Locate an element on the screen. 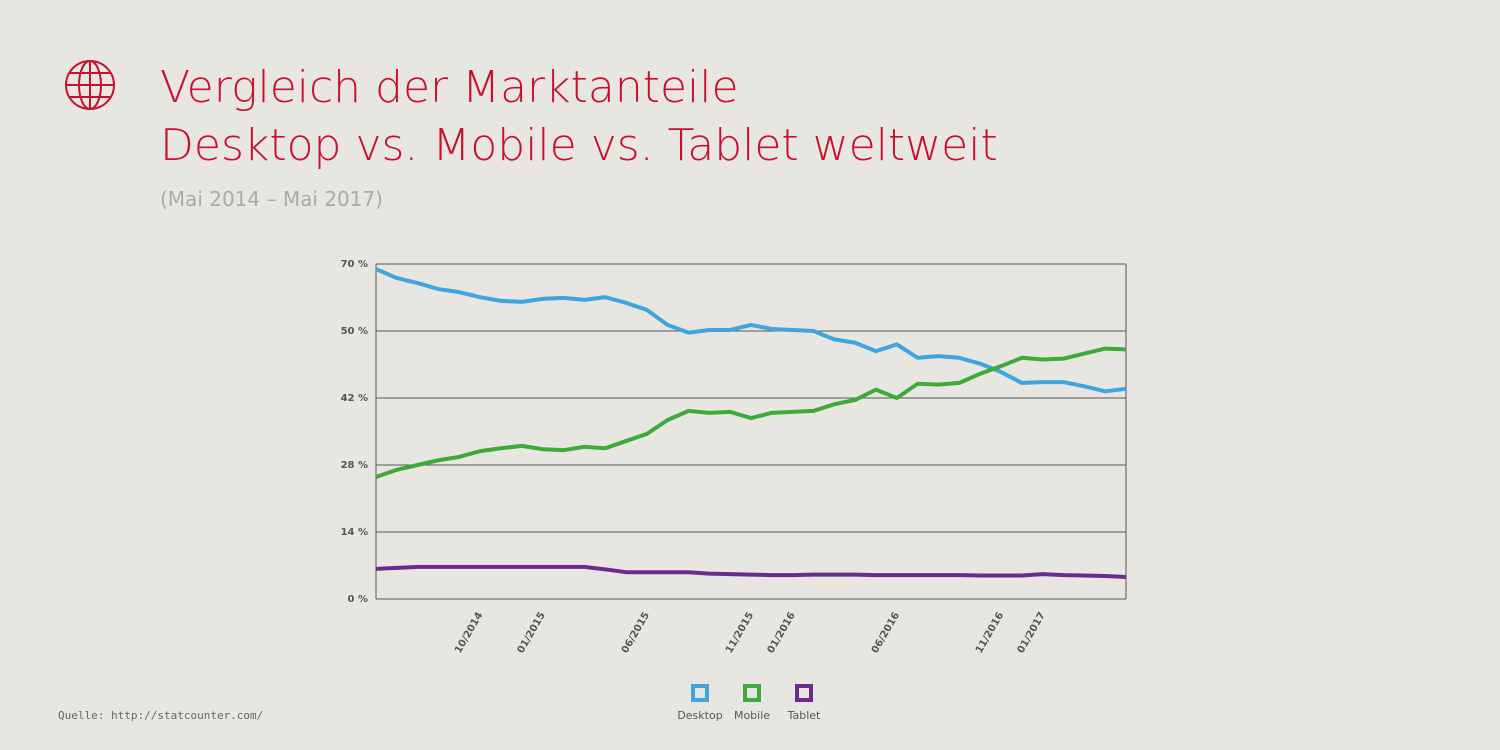 The image size is (1500, 750). x-tick-label: 01/2015 is located at coordinates (532, 632).